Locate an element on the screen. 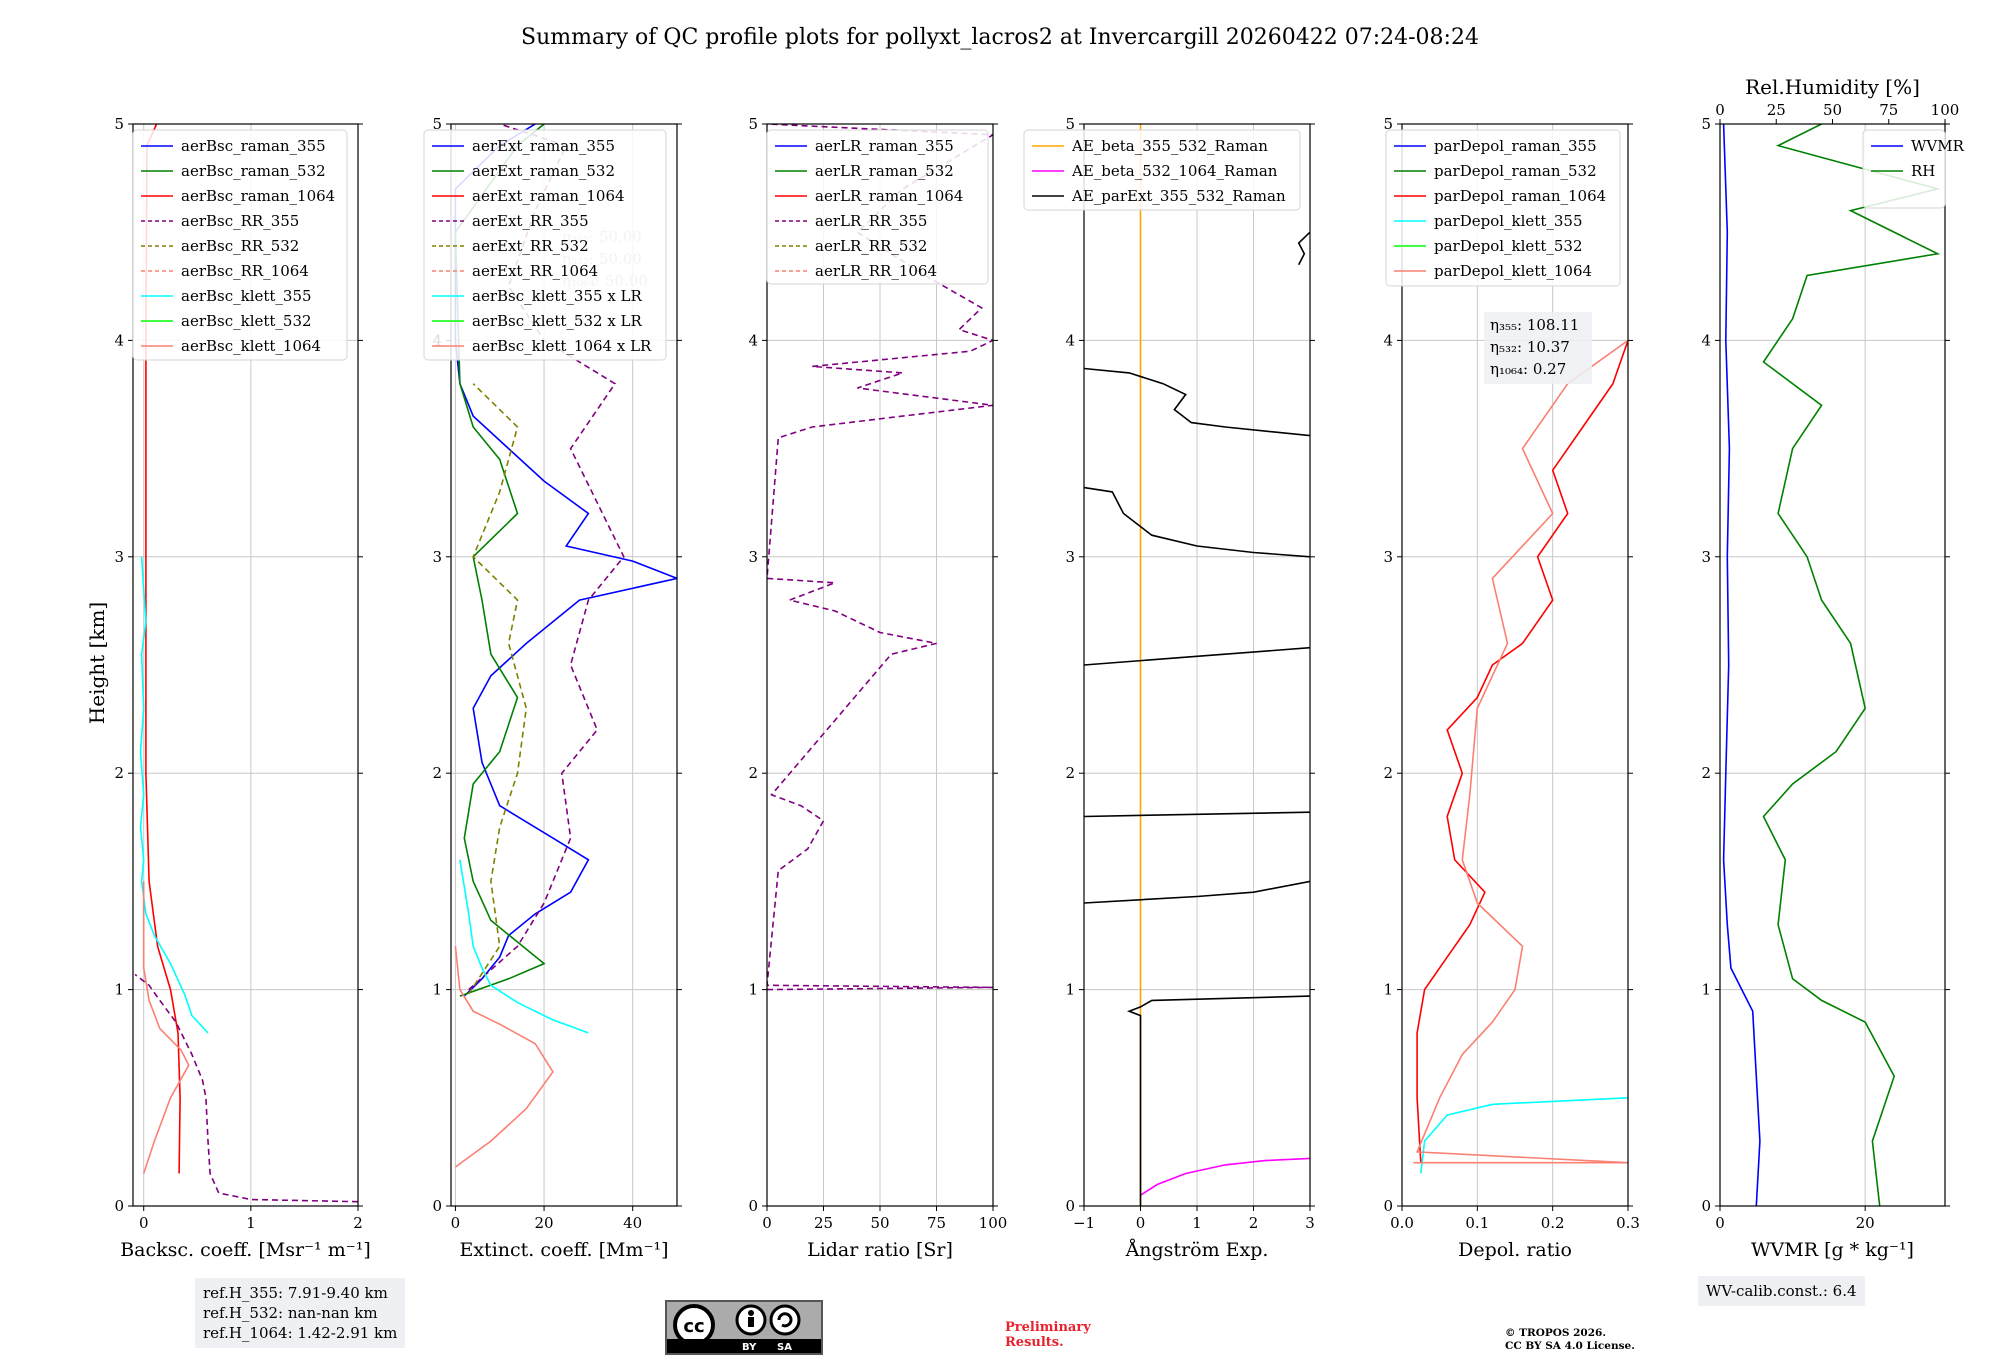 This screenshot has width=2000, height=1360. legend-label: aerLR_RR_532 is located at coordinates (871, 246).